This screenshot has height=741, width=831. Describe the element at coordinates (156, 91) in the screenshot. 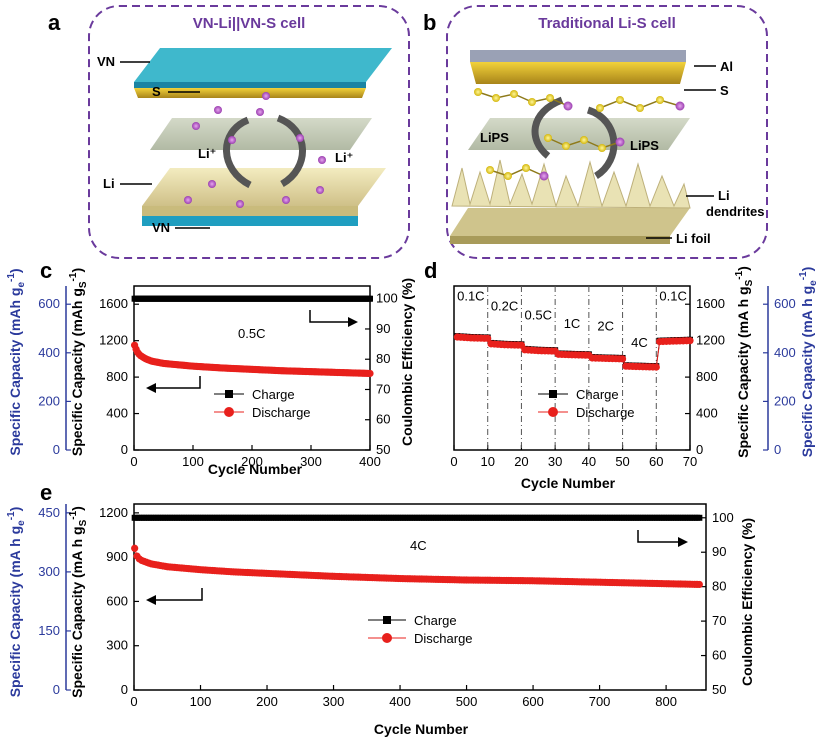

I see `label-s-a: S` at that location.